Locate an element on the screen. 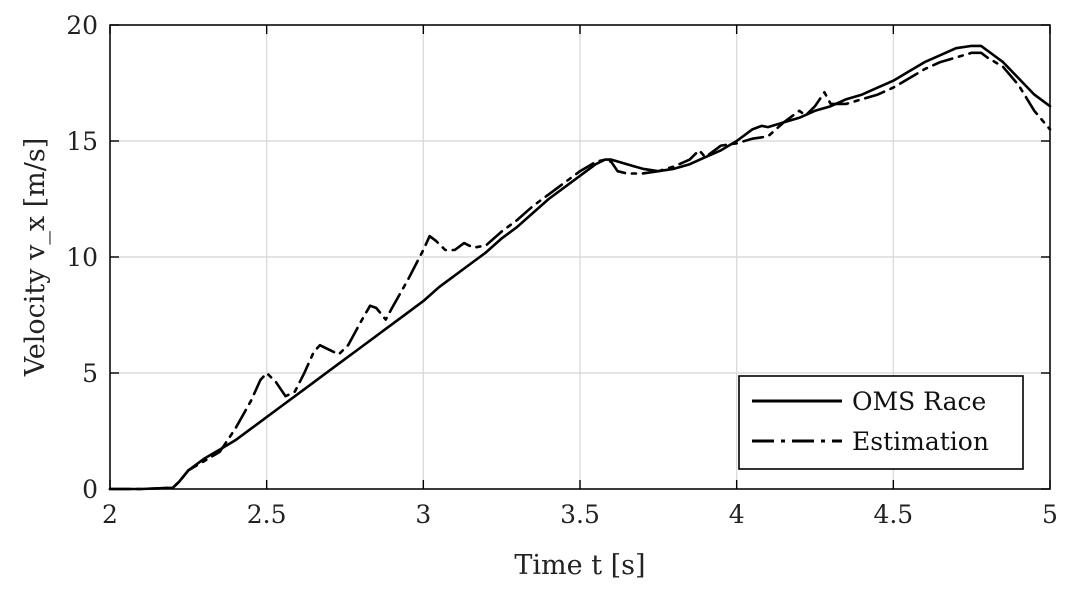 This screenshot has height=594, width=1066. y-tick-label: 20 is located at coordinates (82, 25).